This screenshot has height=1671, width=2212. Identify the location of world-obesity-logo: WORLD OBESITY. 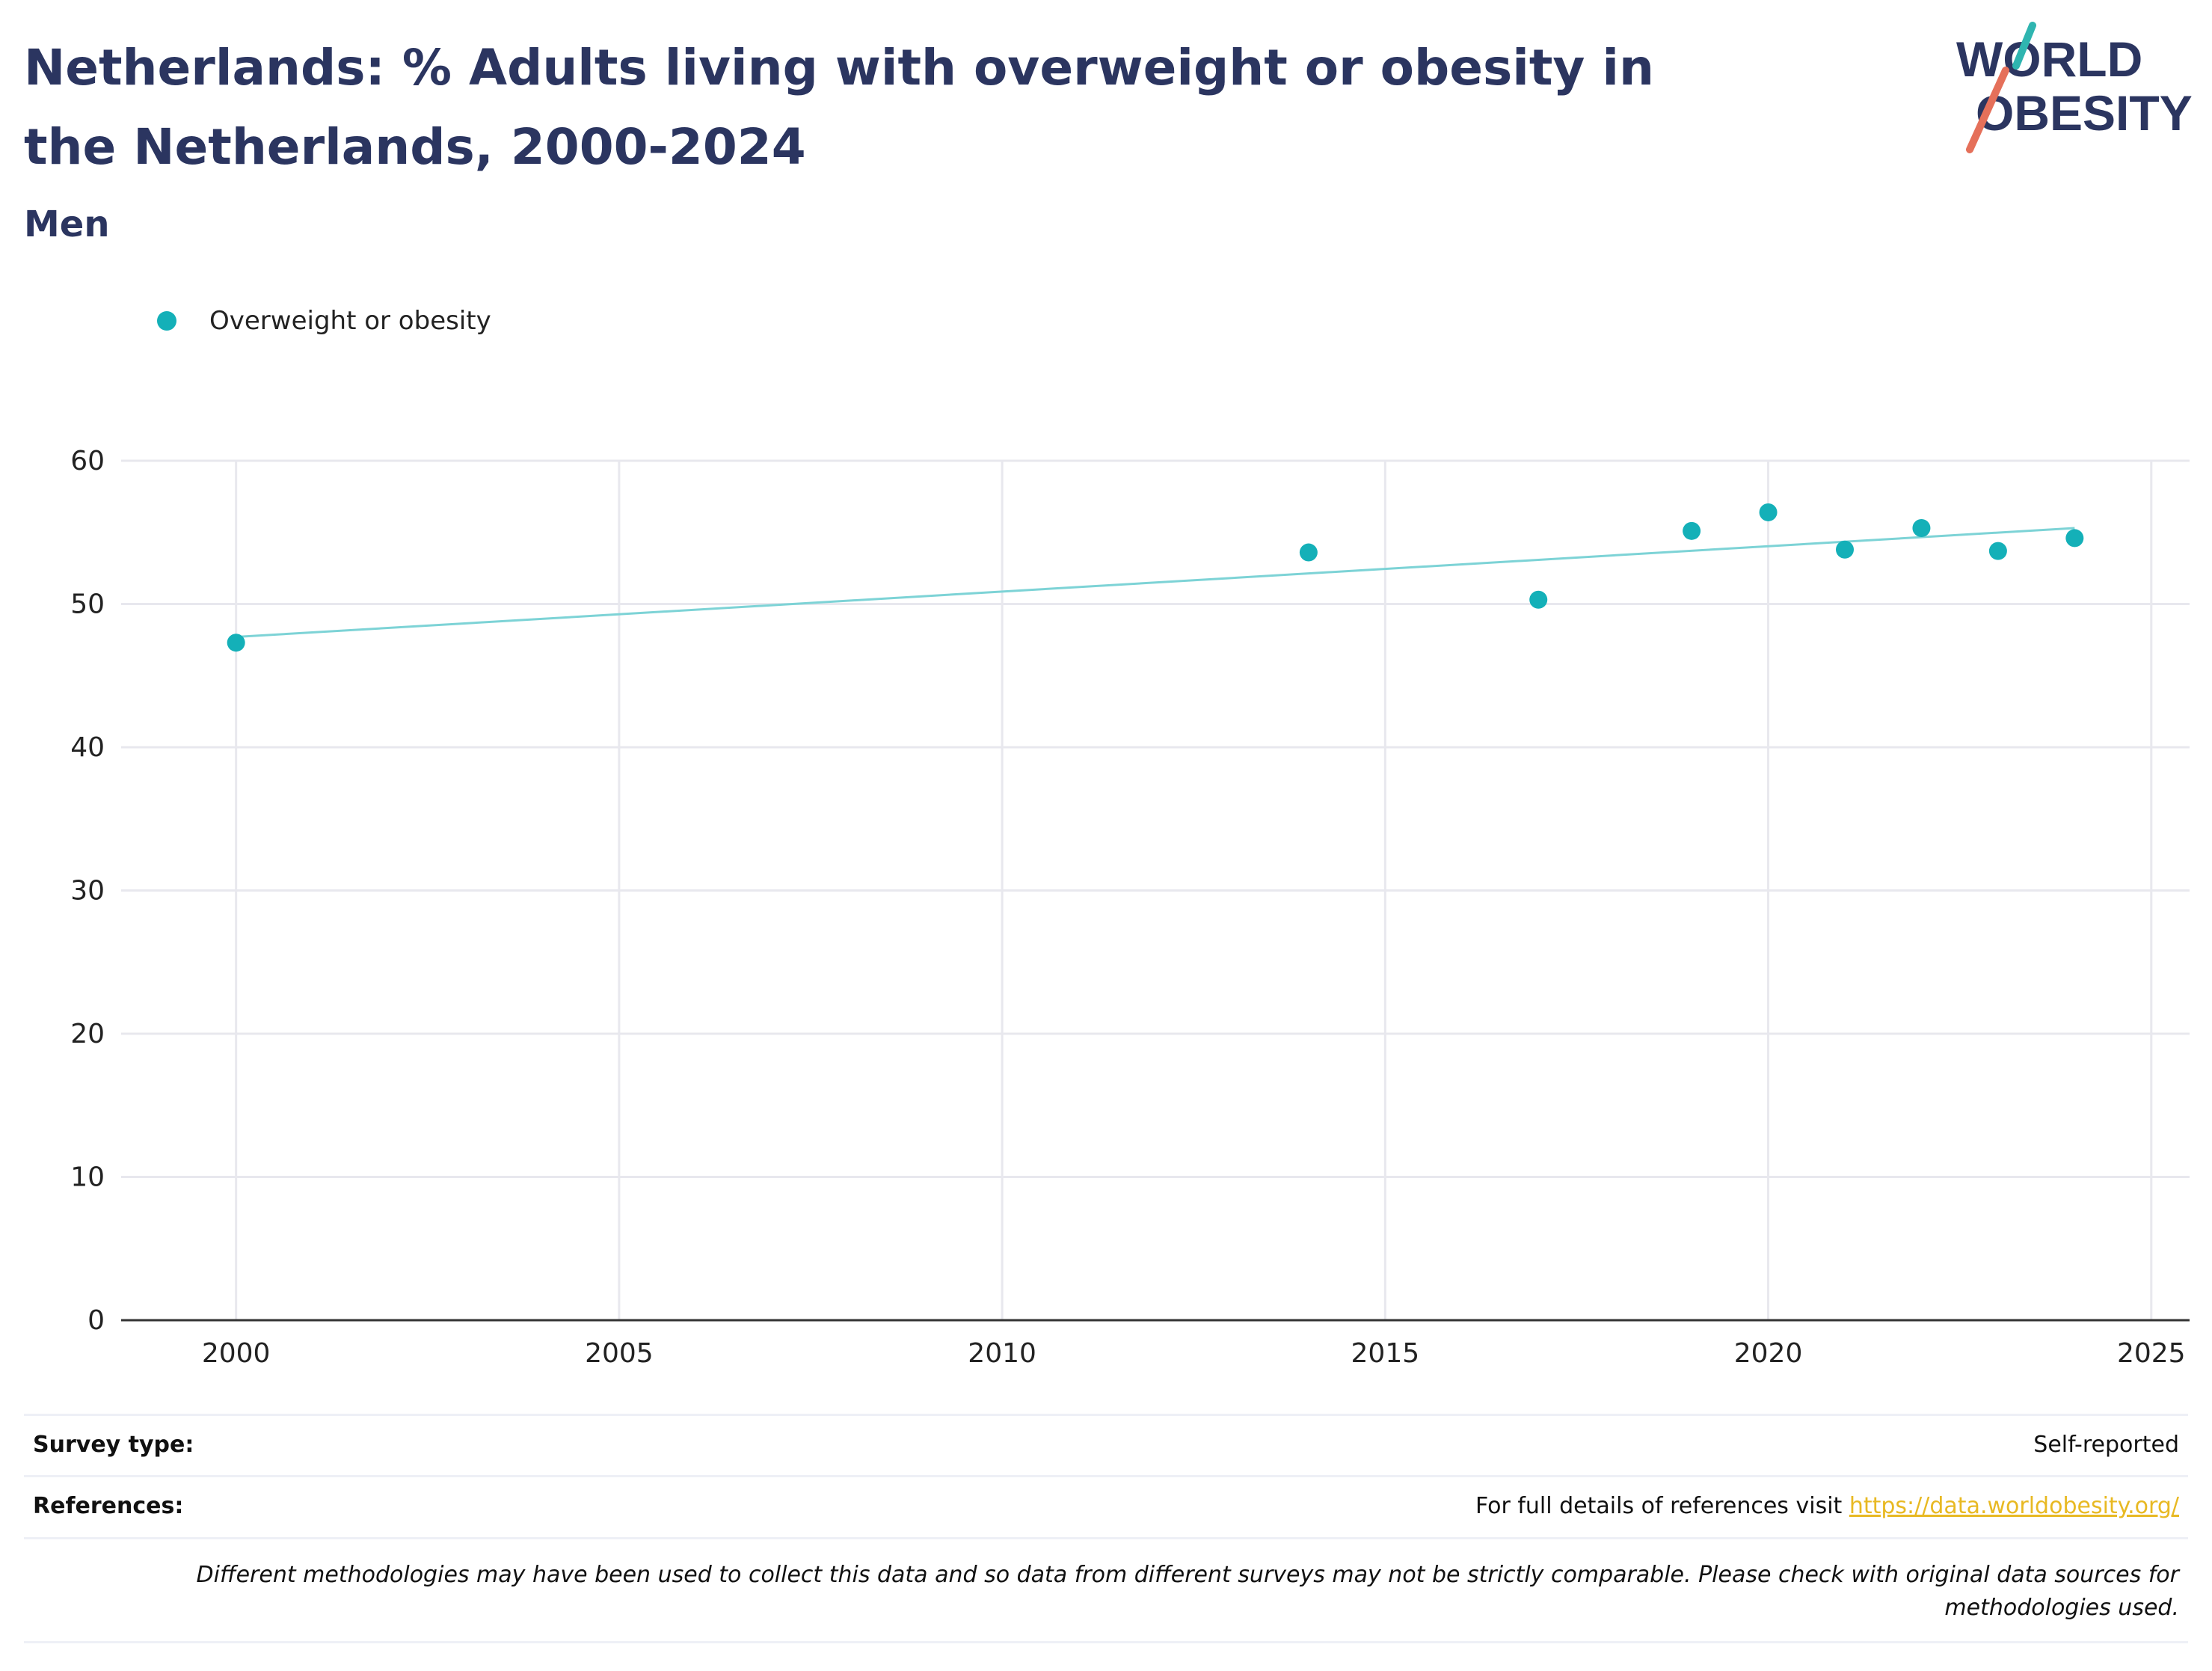
(2074, 87).